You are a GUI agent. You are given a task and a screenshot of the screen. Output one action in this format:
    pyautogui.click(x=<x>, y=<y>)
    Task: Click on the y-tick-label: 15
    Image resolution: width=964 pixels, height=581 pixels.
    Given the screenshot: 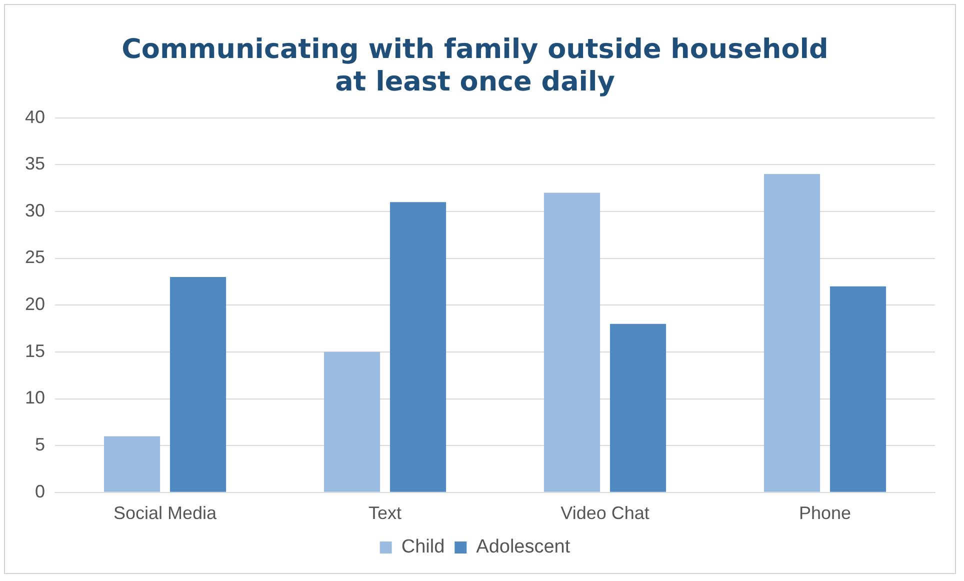 What is the action you would take?
    pyautogui.click(x=35, y=350)
    